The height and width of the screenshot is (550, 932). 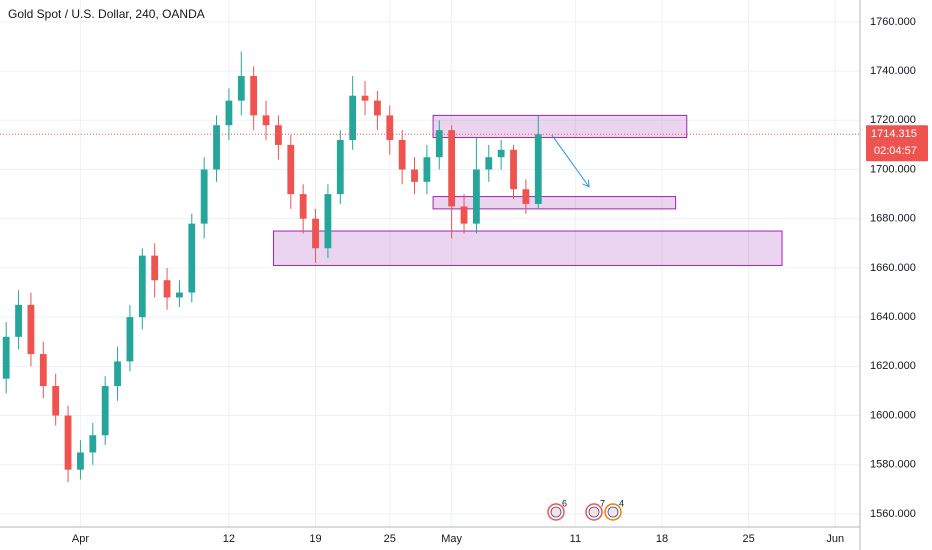 What do you see at coordinates (315, 539) in the screenshot?
I see `x-tick-label: 19` at bounding box center [315, 539].